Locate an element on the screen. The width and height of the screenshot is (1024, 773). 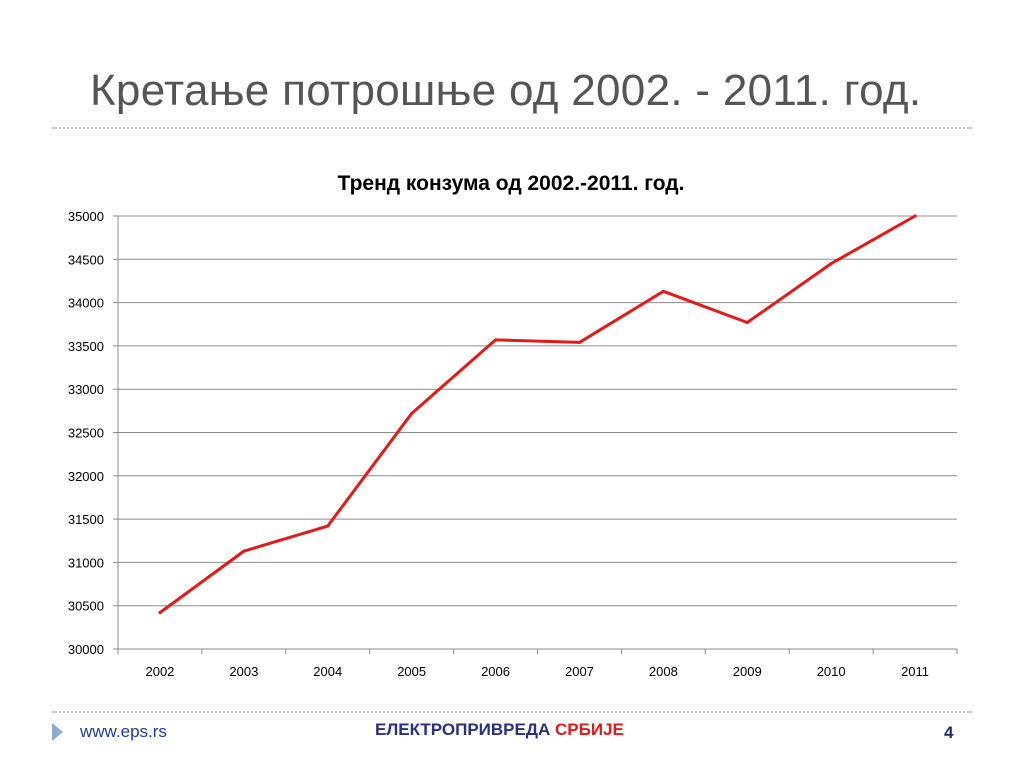
x-tick-label: 2005 is located at coordinates (411, 671).